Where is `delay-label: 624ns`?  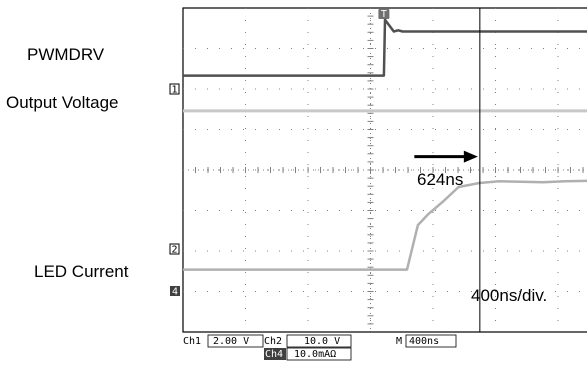 delay-label: 624ns is located at coordinates (440, 179).